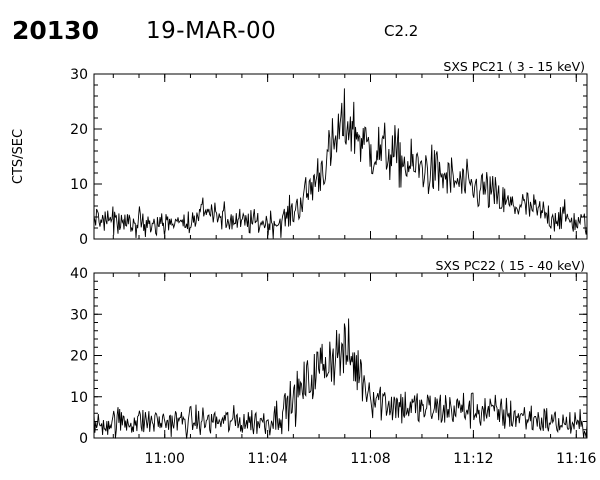  What do you see at coordinates (79, 398) in the screenshot?
I see `panel2-ytick-label: 10` at bounding box center [79, 398].